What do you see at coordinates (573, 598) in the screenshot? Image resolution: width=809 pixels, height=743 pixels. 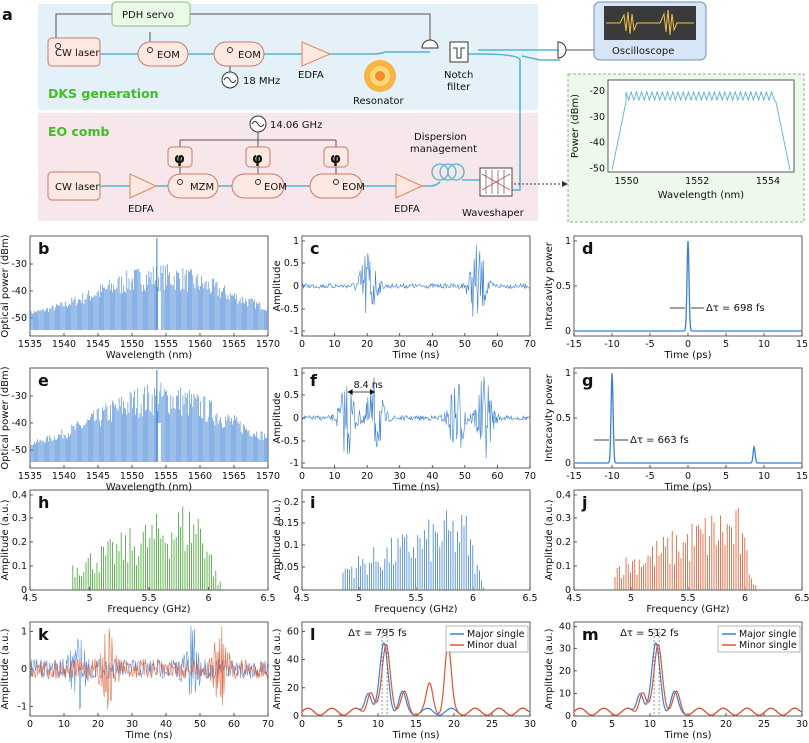 I see `panel-j-xtick: 4.5` at bounding box center [573, 598].